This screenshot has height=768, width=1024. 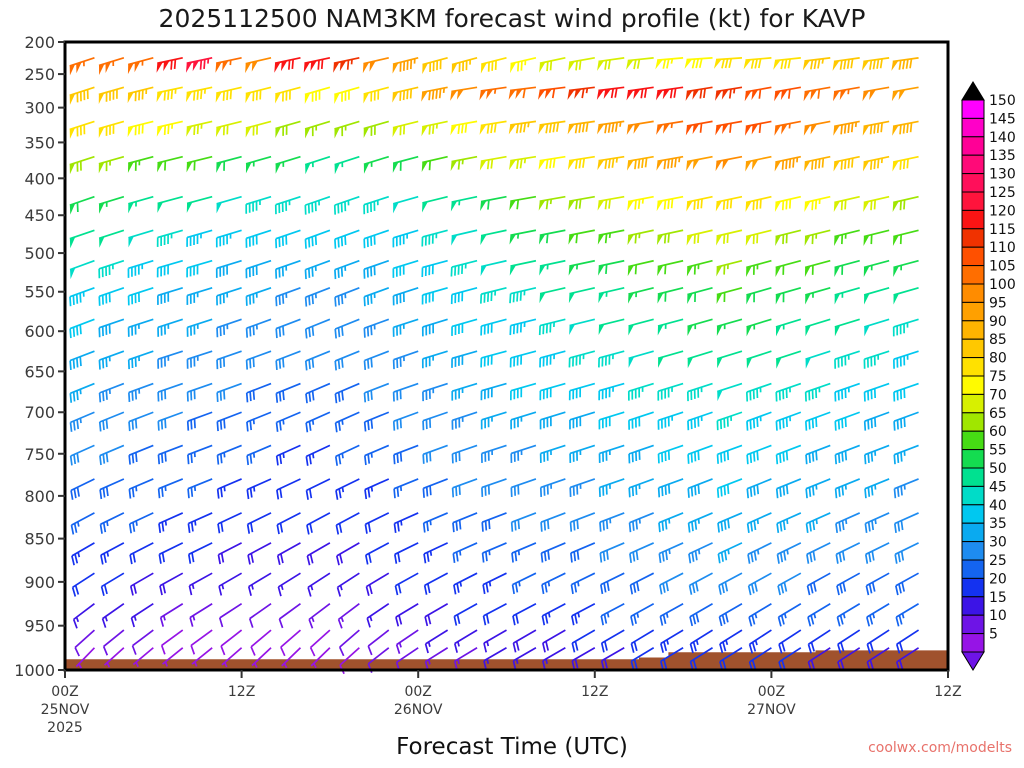 I want to click on y-tick-label: 250, so click(x=39, y=74).